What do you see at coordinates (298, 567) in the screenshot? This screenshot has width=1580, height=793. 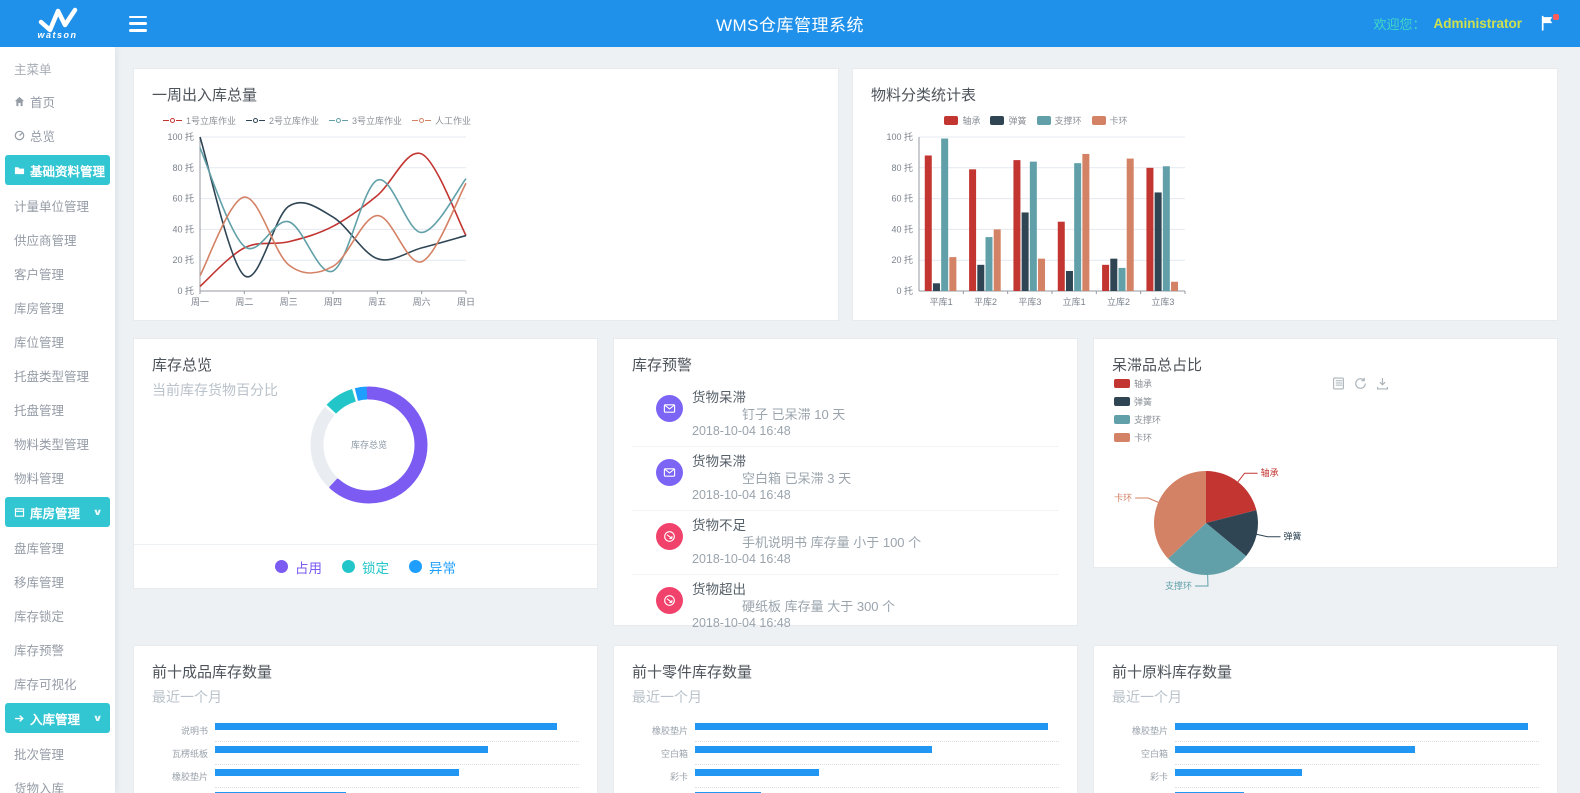 I see `donut-legend-占用: 占用` at bounding box center [298, 567].